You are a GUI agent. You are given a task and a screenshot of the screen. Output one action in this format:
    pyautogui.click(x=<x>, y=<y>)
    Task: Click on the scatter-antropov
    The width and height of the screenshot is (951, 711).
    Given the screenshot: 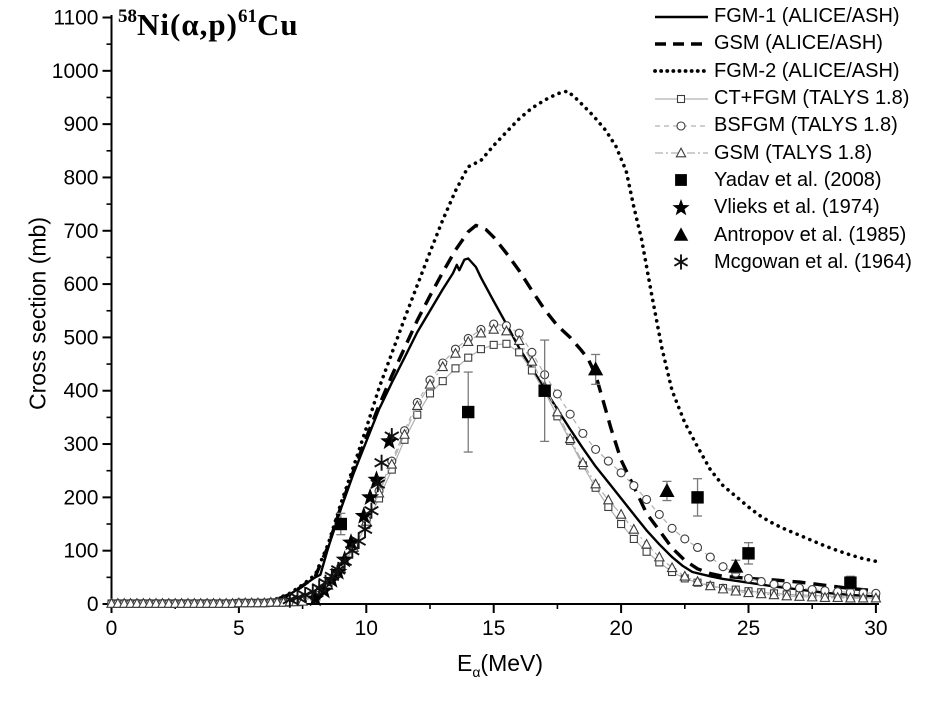 What is the action you would take?
    pyautogui.click(x=666, y=463)
    